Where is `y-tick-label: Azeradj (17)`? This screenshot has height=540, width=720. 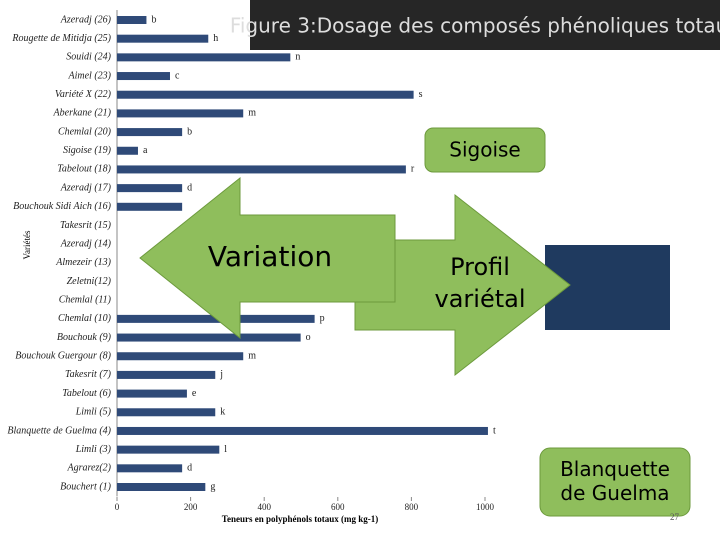 y-tick-label: Azeradj (17) is located at coordinates (86, 187).